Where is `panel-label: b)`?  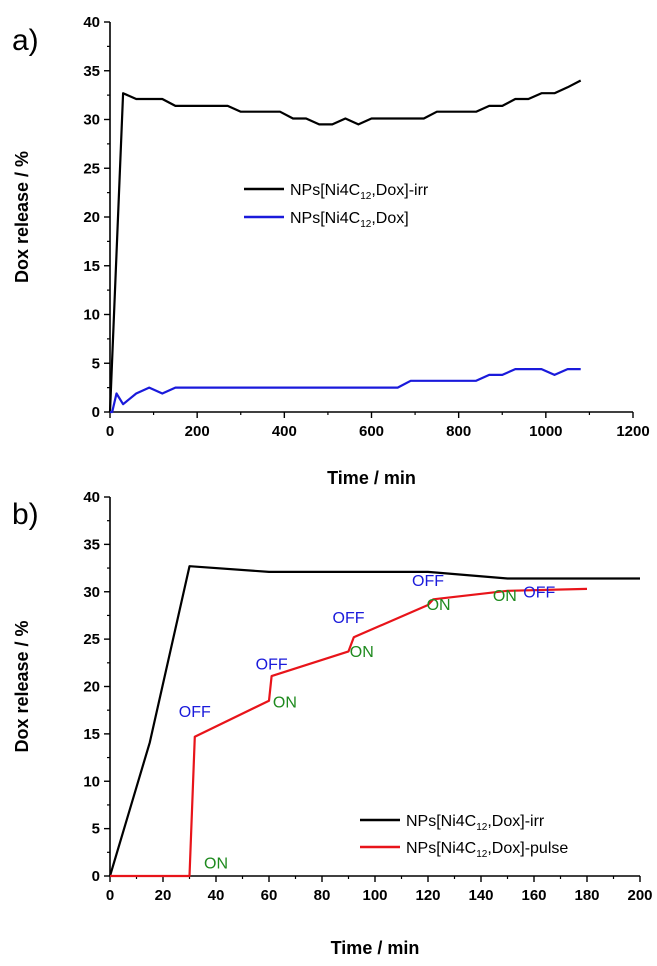 panel-label: b) is located at coordinates (25, 514).